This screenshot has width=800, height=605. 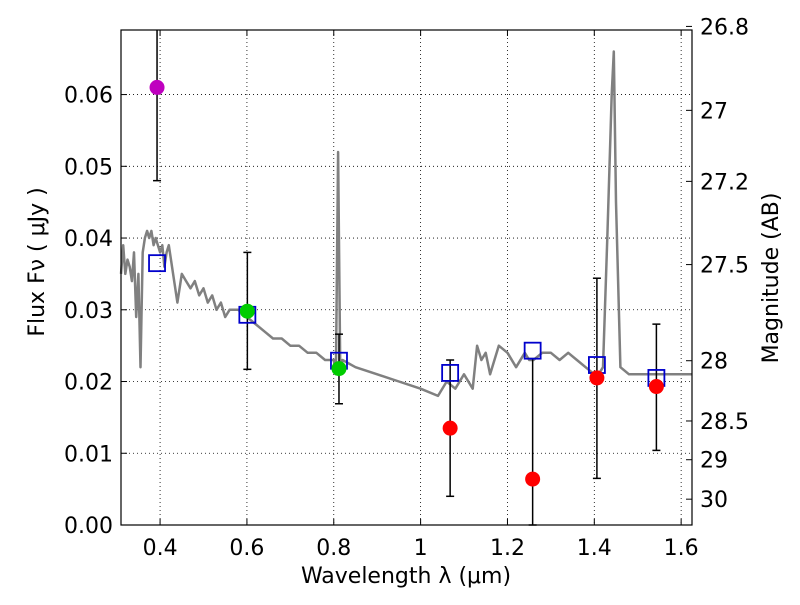 What do you see at coordinates (88, 239) in the screenshot?
I see `y-tick-label: 0.04` at bounding box center [88, 239].